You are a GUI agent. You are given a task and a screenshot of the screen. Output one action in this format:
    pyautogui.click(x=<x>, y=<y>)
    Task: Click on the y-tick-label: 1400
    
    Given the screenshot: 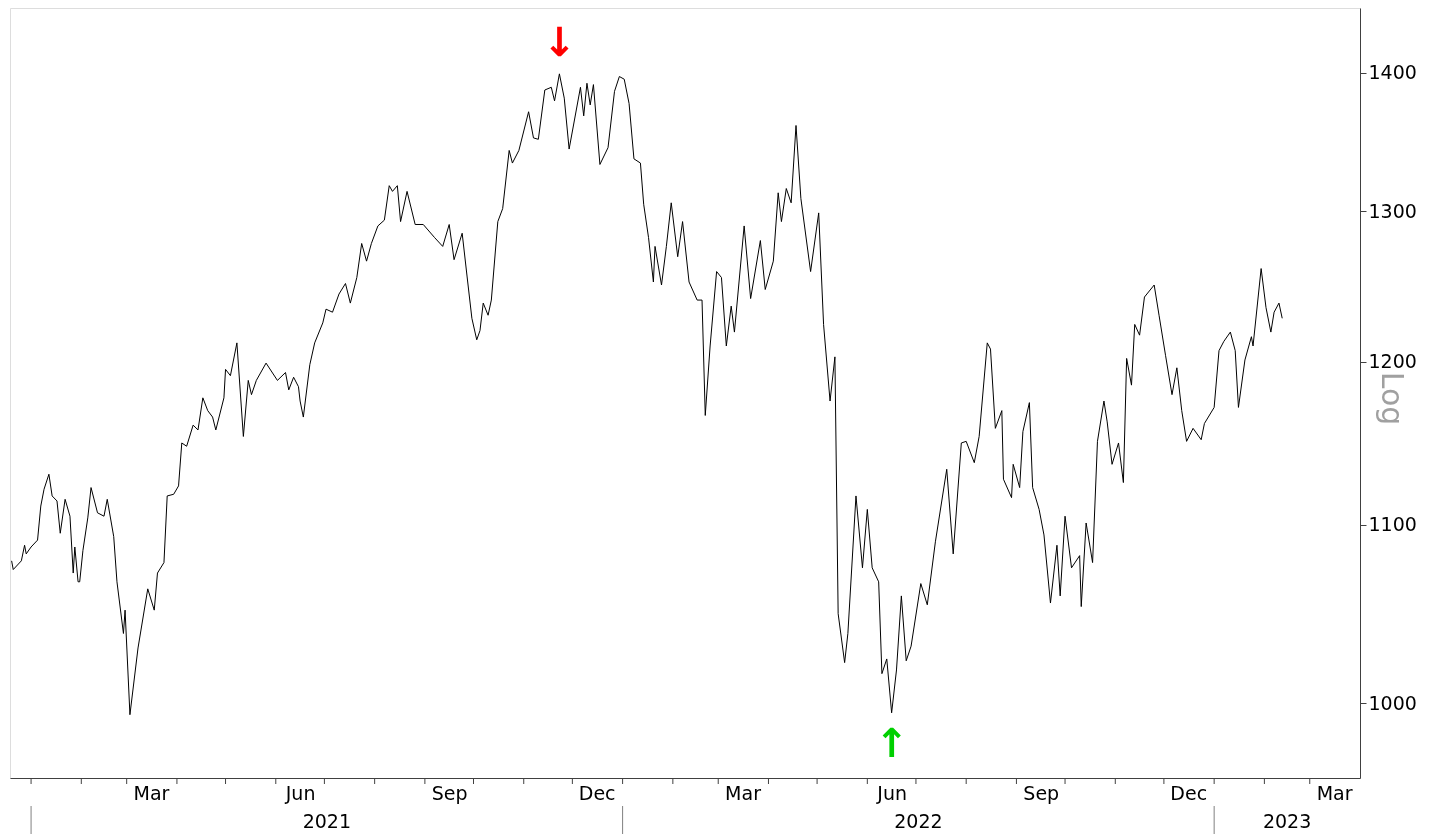 What is the action you would take?
    pyautogui.click(x=1392, y=72)
    